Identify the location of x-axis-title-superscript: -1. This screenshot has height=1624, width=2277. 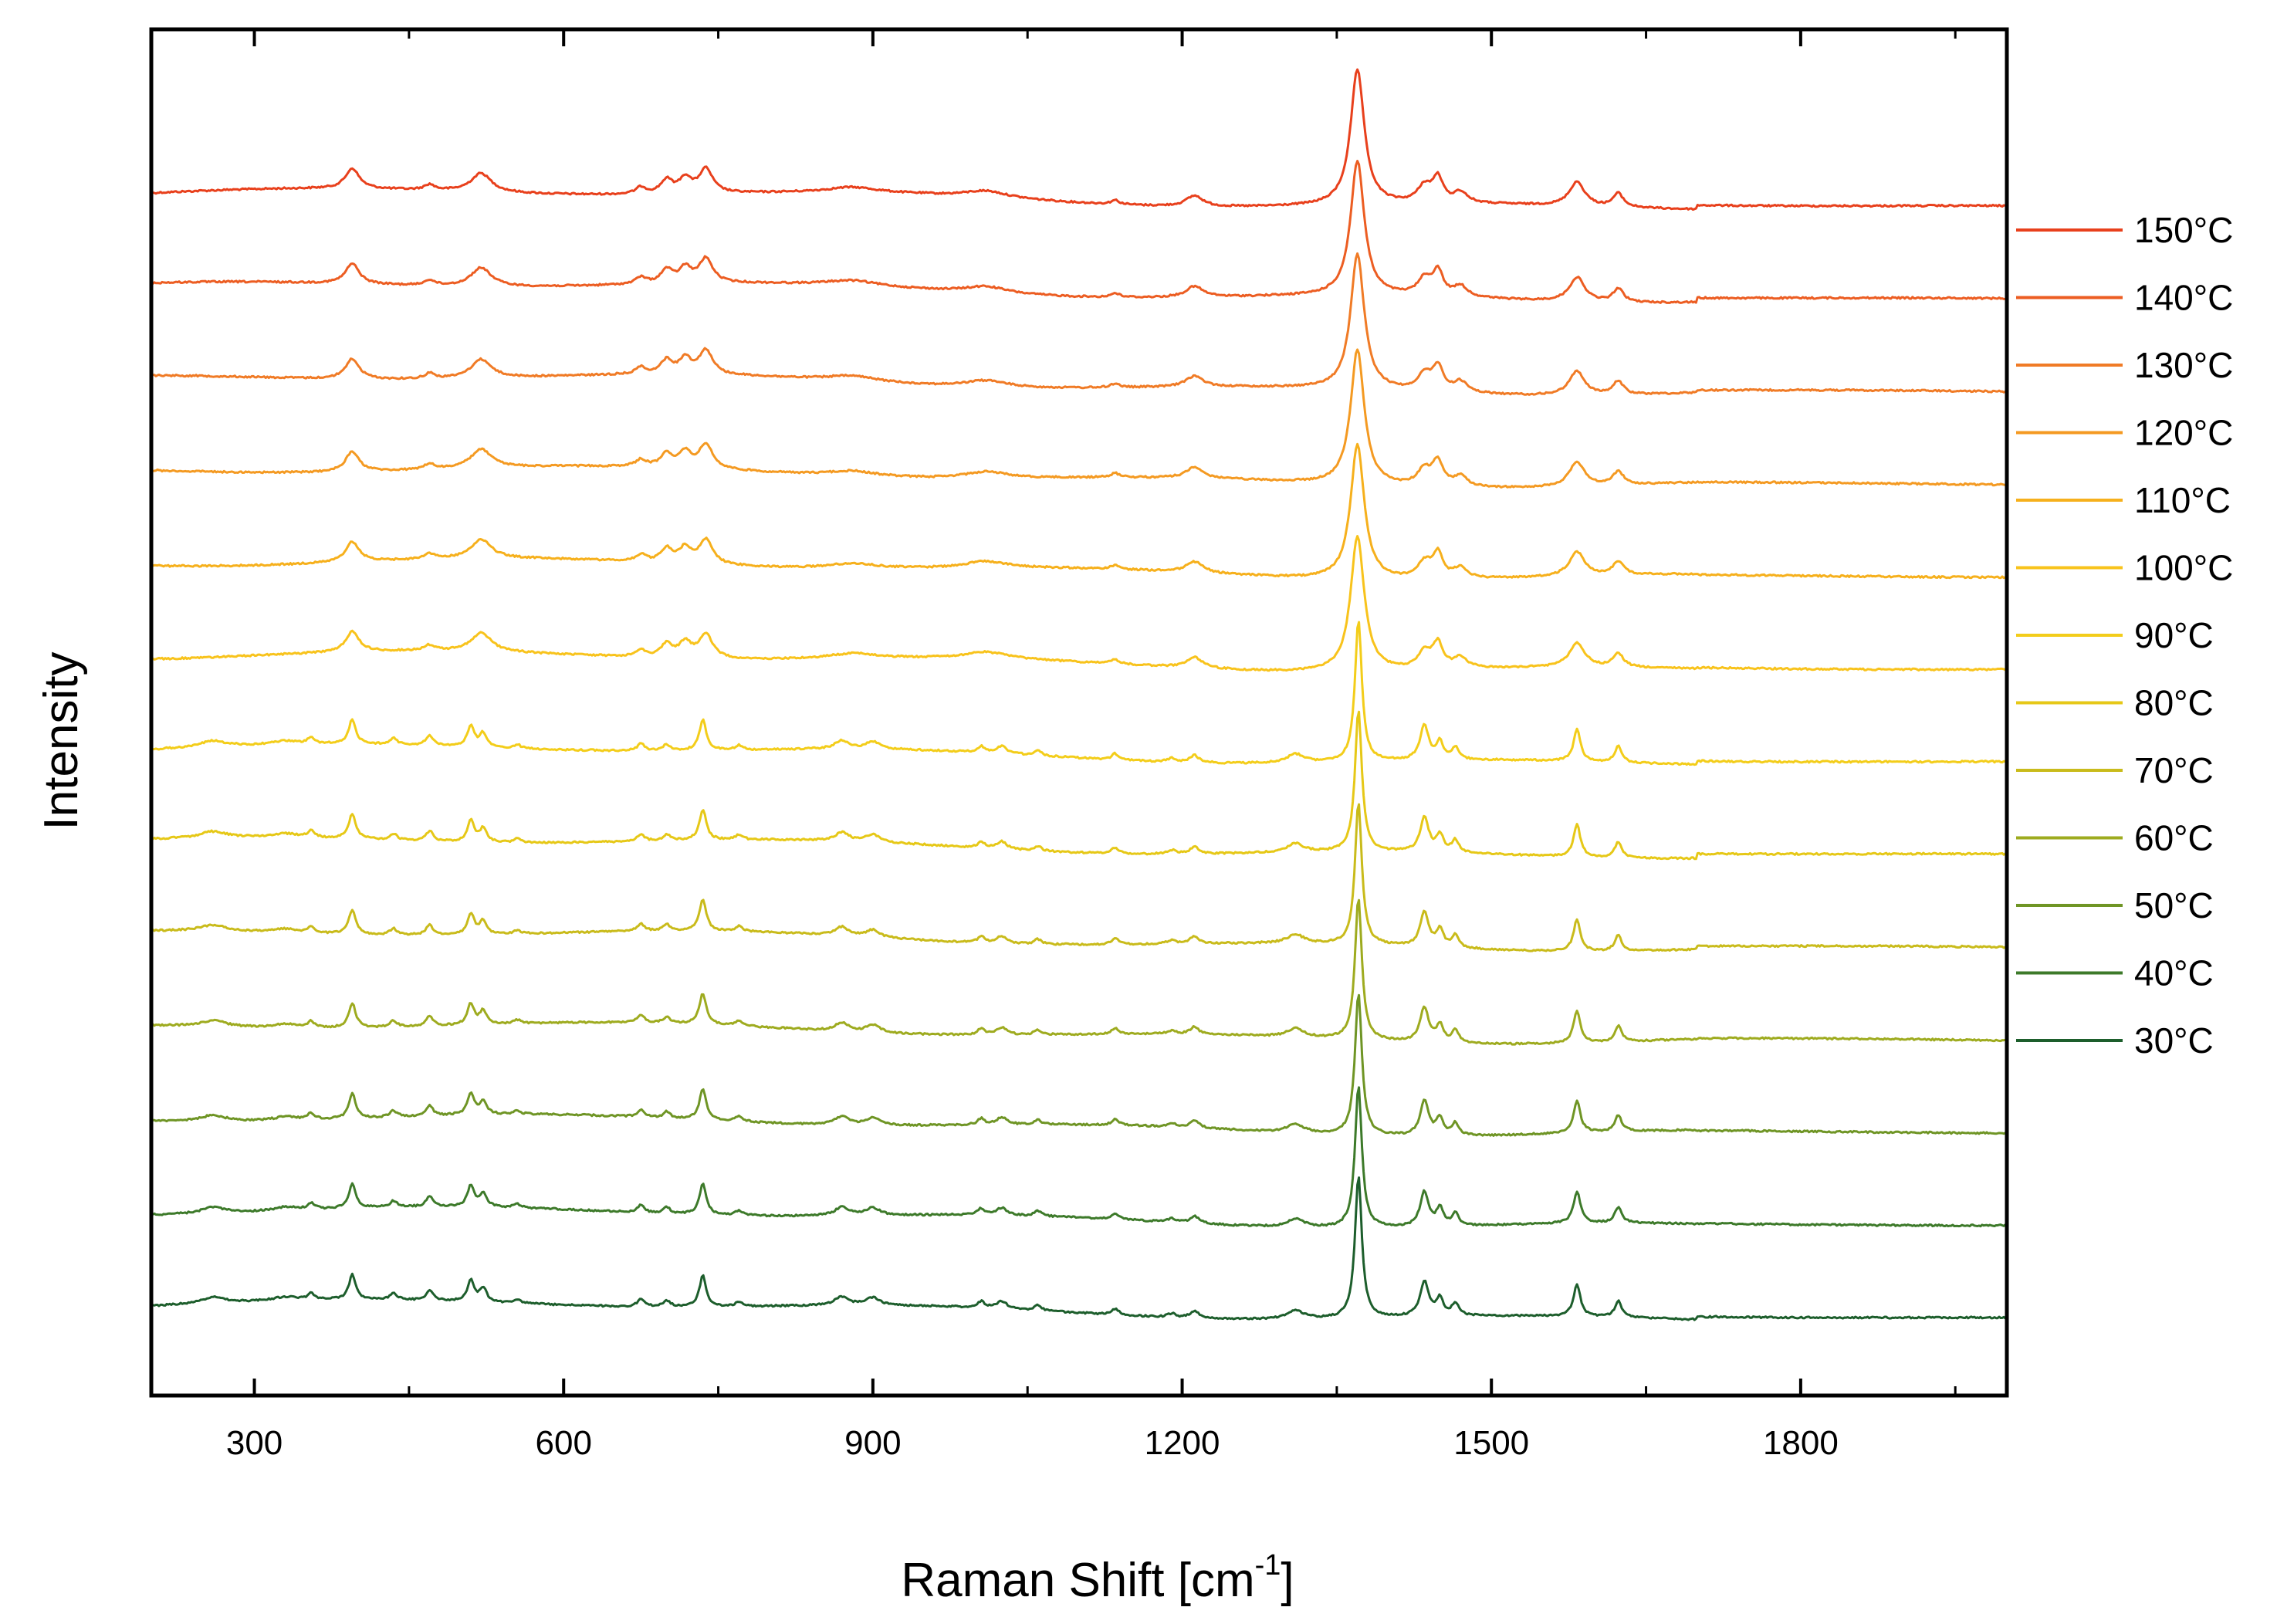
(1268, 1566).